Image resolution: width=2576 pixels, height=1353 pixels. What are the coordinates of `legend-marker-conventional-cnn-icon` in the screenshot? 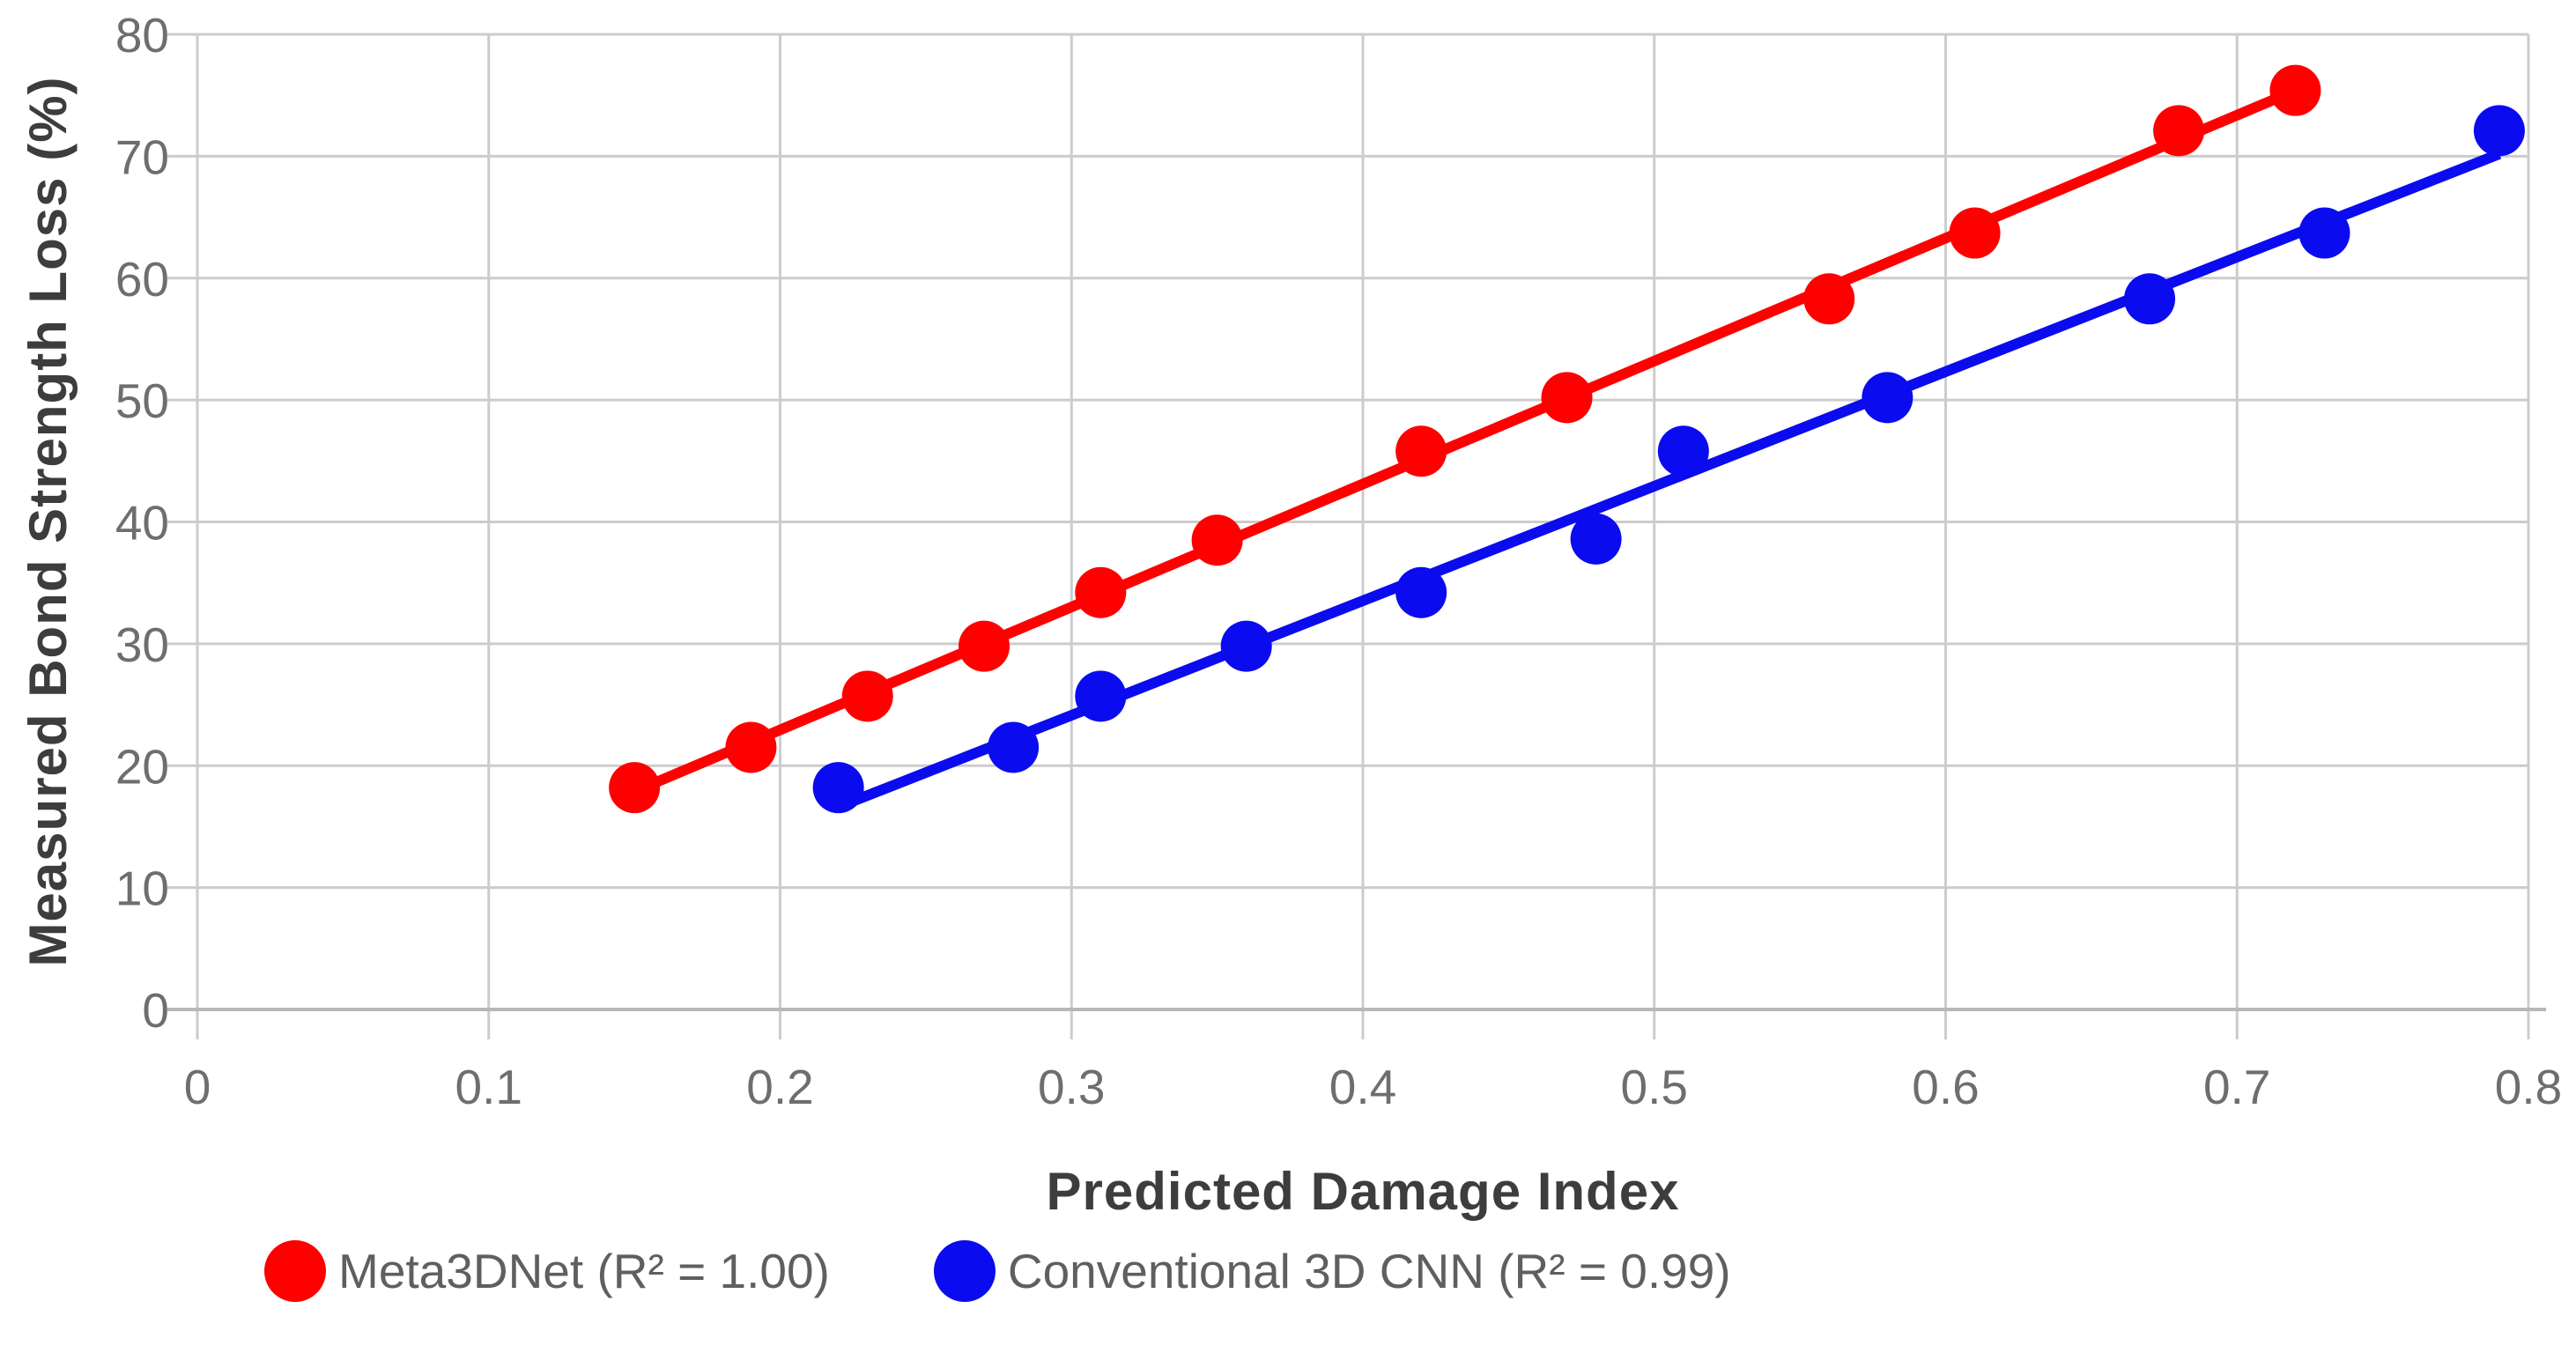 It's located at (965, 1271).